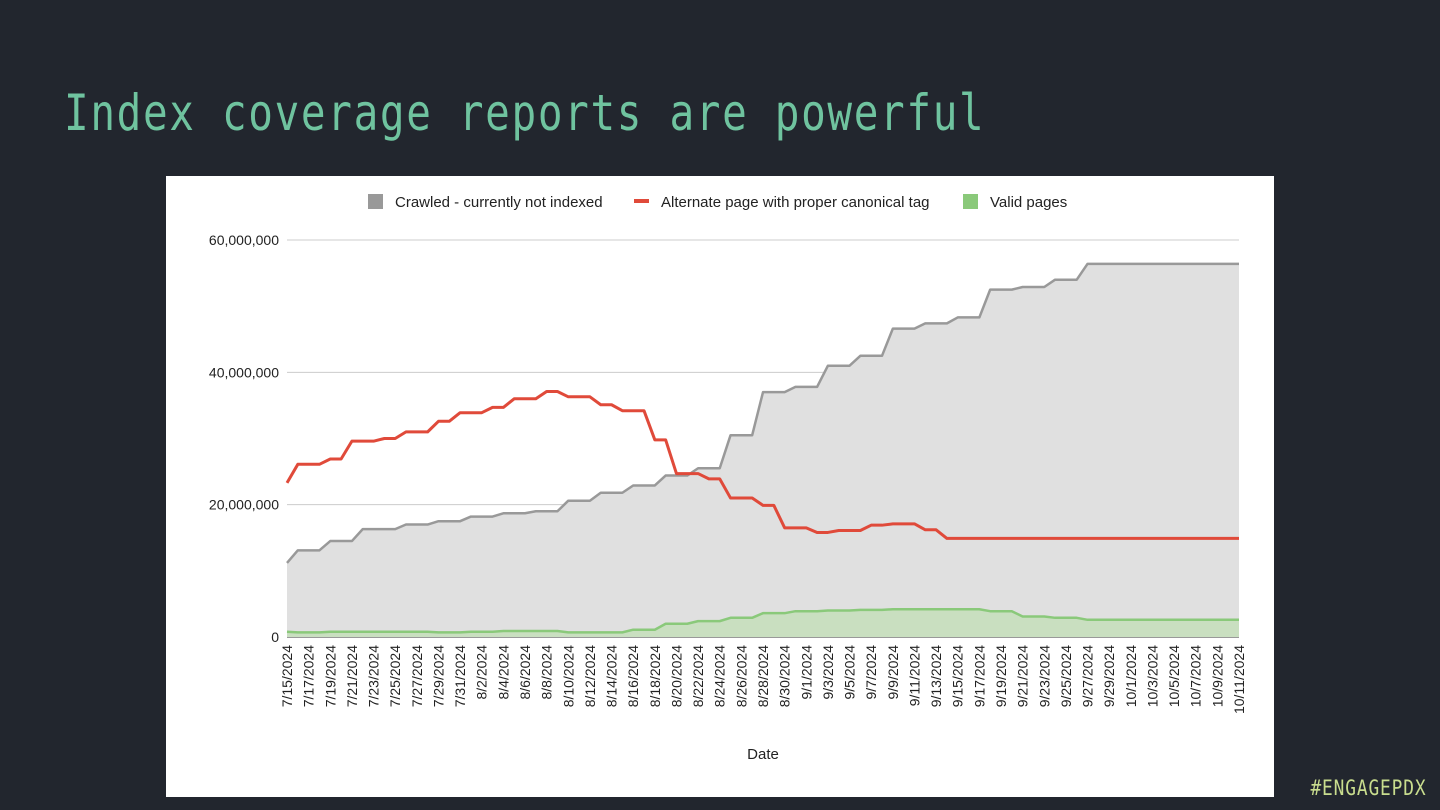  I want to click on y-tick-label: 40,000,000, so click(244, 372).